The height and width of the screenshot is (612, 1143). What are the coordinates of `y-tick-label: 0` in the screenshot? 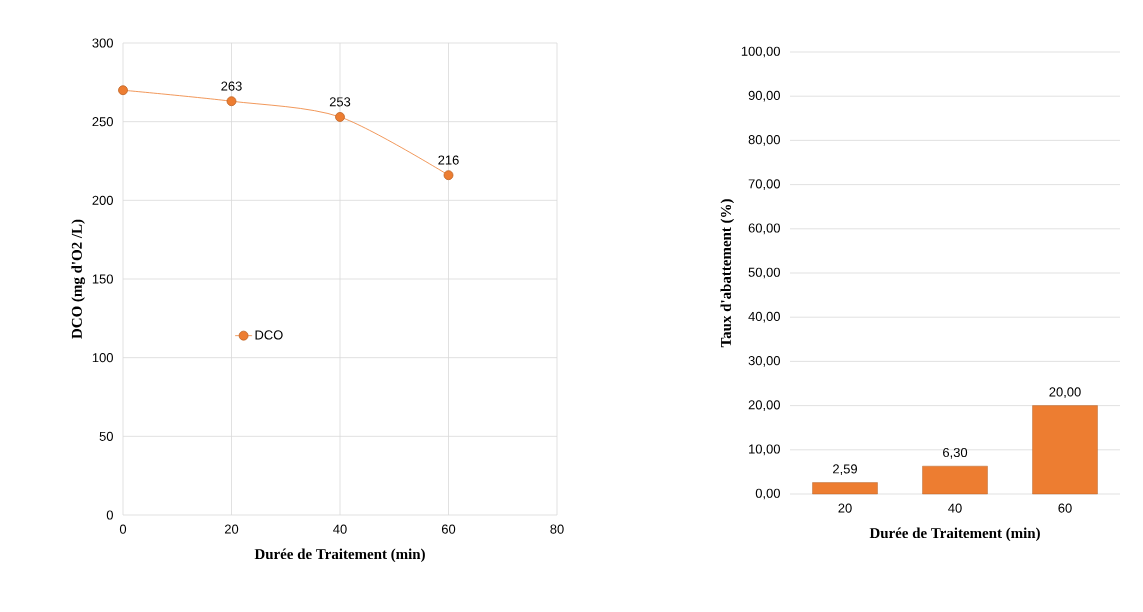 It's located at (109, 515).